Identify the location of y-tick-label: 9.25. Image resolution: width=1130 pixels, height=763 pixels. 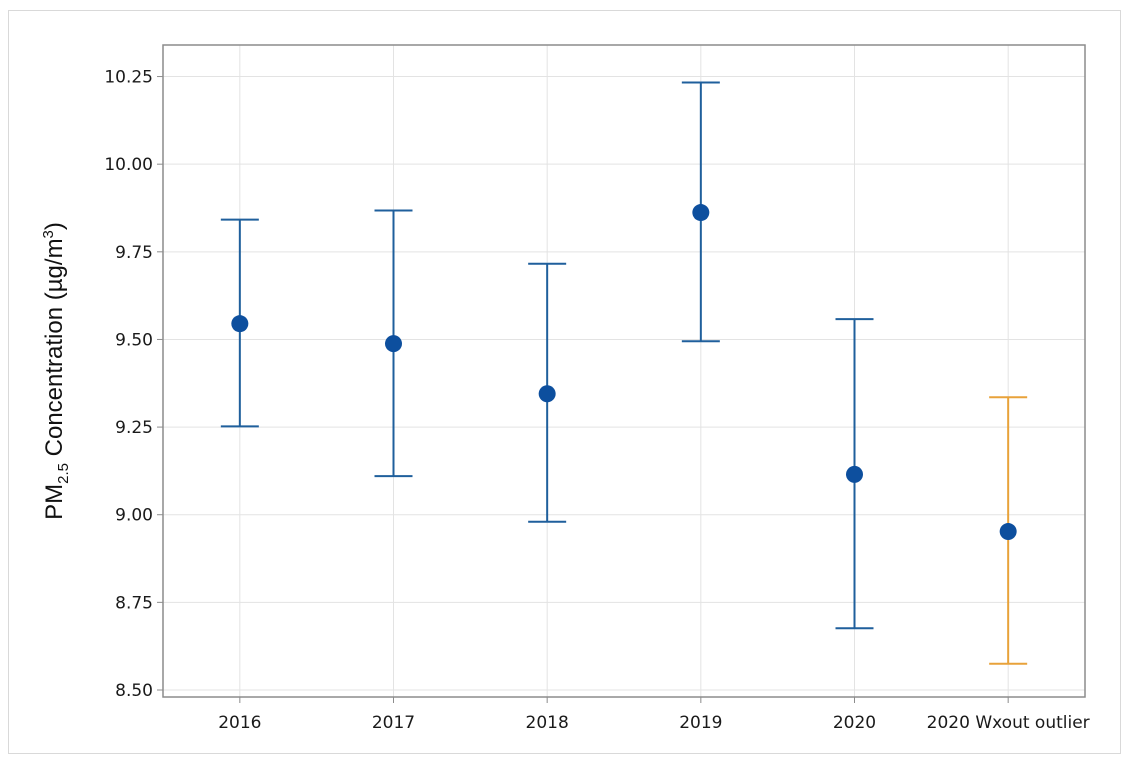
(134, 428).